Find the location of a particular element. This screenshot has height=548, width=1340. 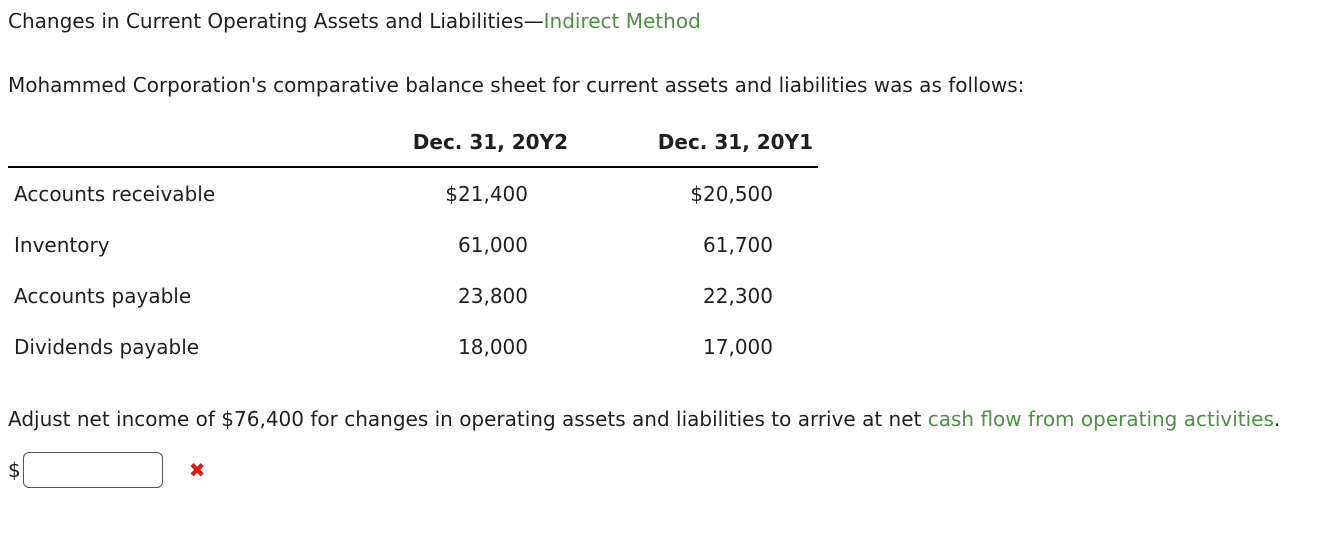

row-label: Accounts payable is located at coordinates (103, 296).